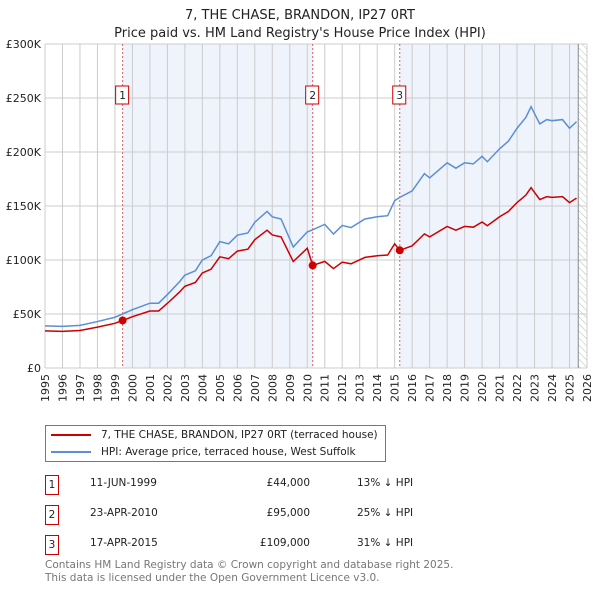 The width and height of the screenshot is (600, 590). What do you see at coordinates (482, 388) in the screenshot?
I see `x-tick-label: 2020` at bounding box center [482, 388].